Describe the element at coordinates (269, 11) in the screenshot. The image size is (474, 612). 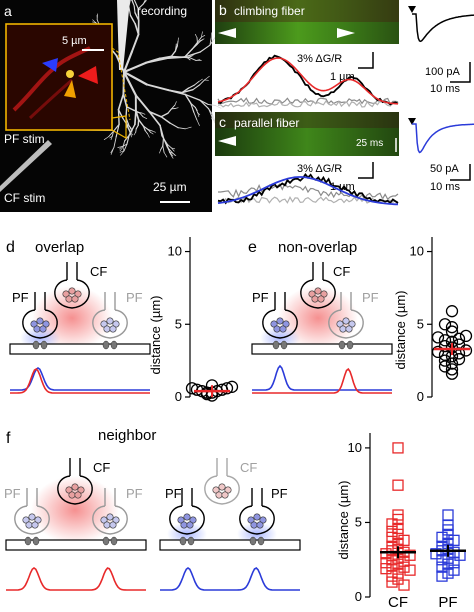
I see `panel-b-title: climbing fiber` at that location.